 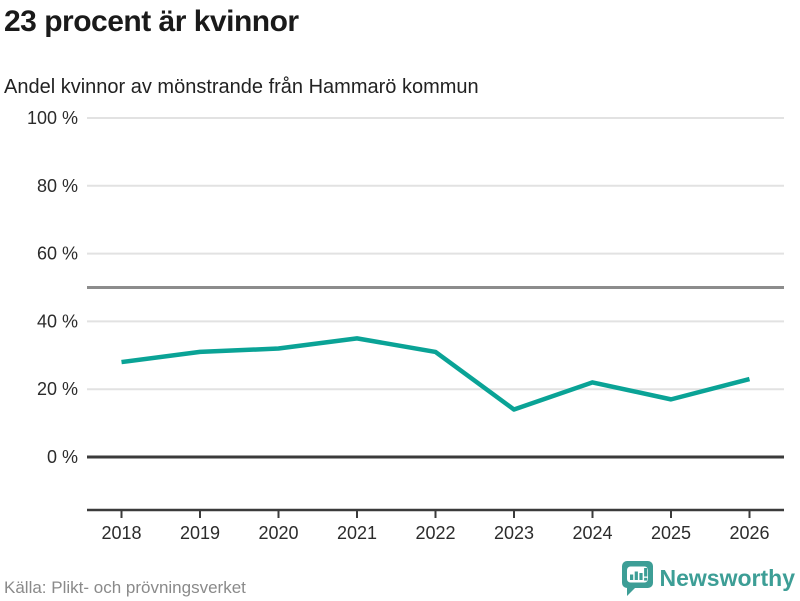 What do you see at coordinates (52, 118) in the screenshot?
I see `y-tick-label: 100 %` at bounding box center [52, 118].